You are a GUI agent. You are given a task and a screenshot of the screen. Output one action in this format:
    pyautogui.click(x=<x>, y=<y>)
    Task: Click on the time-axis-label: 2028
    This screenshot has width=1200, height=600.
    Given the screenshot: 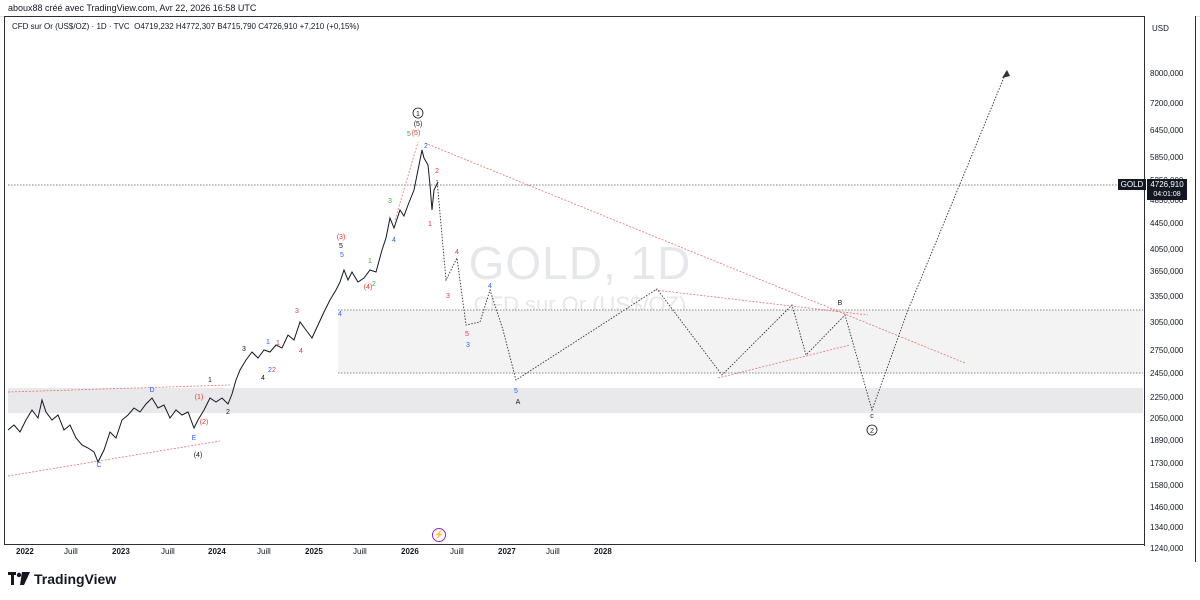 What is the action you would take?
    pyautogui.click(x=603, y=551)
    